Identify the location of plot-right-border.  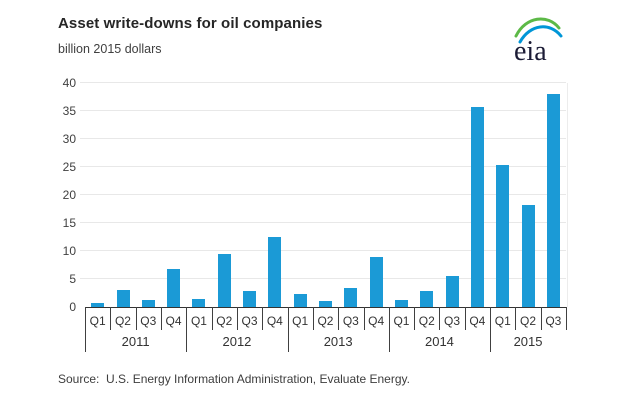
(567, 195).